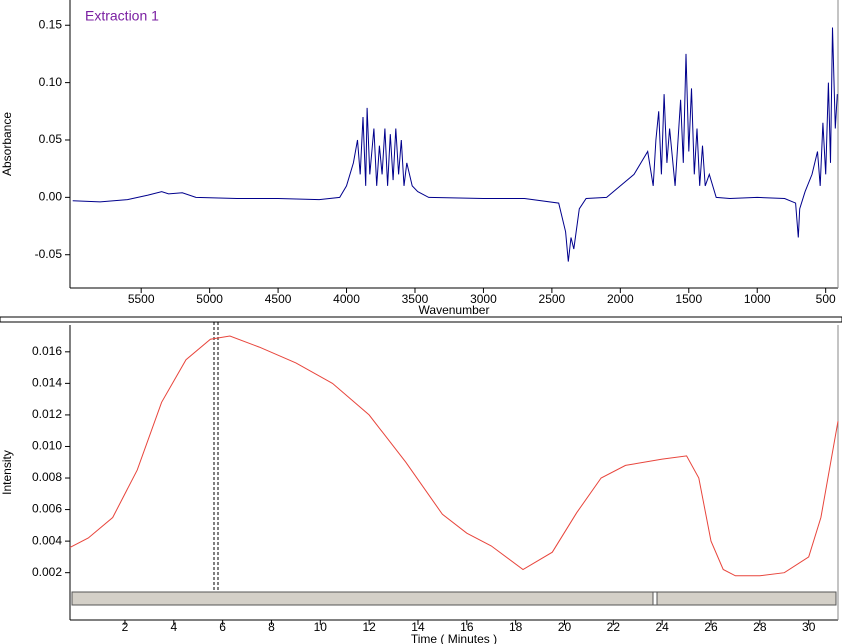  What do you see at coordinates (141, 299) in the screenshot?
I see `x-tick-label: 5500` at bounding box center [141, 299].